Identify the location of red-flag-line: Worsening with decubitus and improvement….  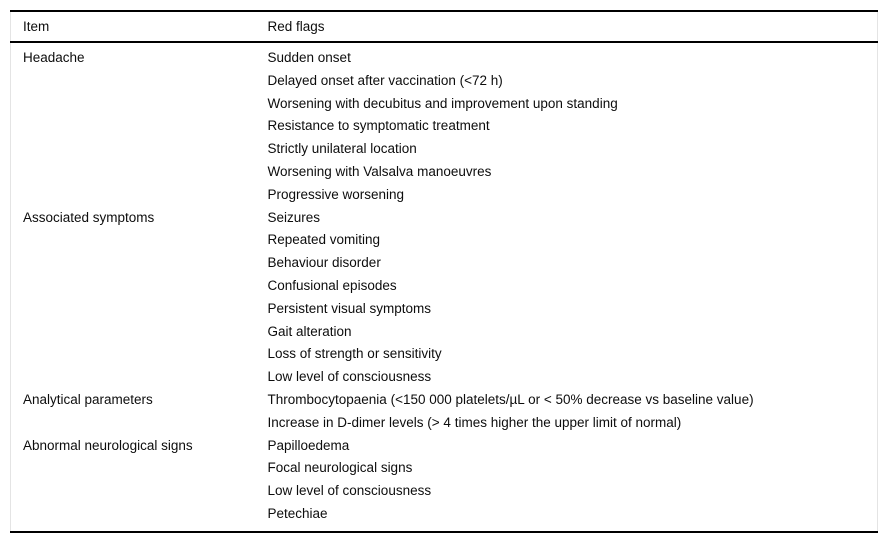
(442, 103).